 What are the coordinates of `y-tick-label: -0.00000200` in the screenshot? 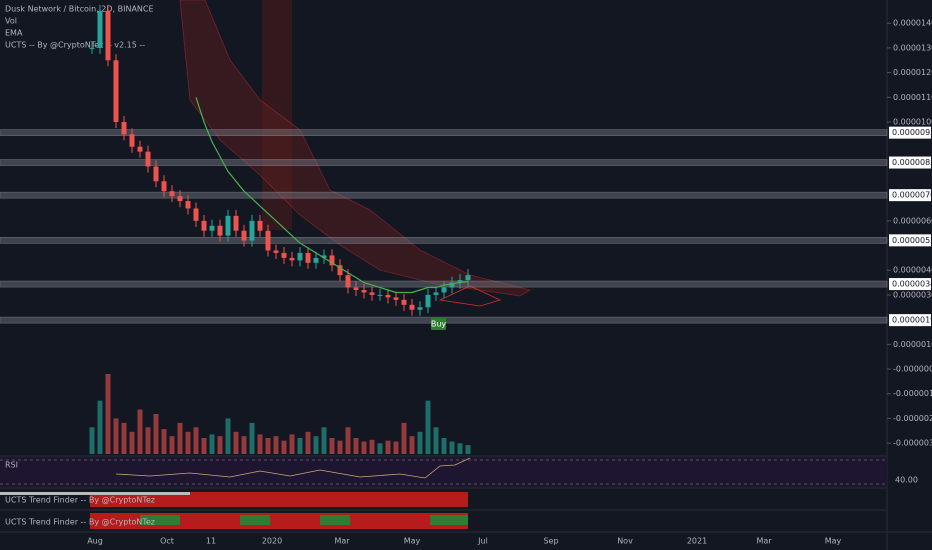 It's located at (912, 418).